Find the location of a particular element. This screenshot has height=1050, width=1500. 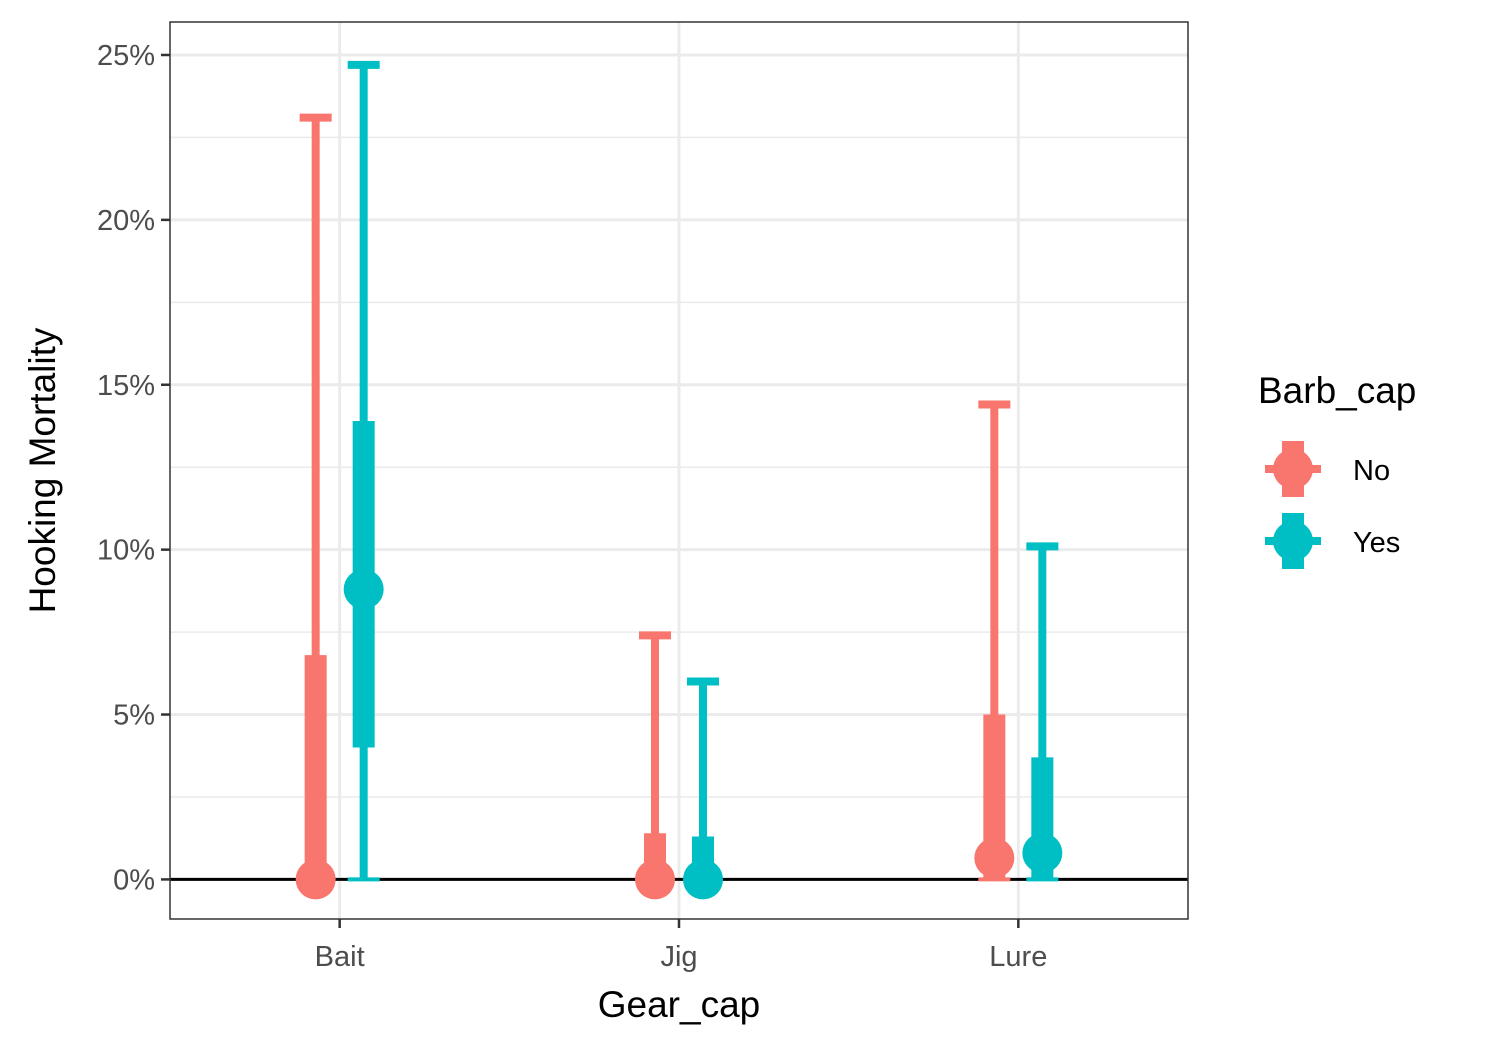

y-tick-label: 25% is located at coordinates (126, 56).